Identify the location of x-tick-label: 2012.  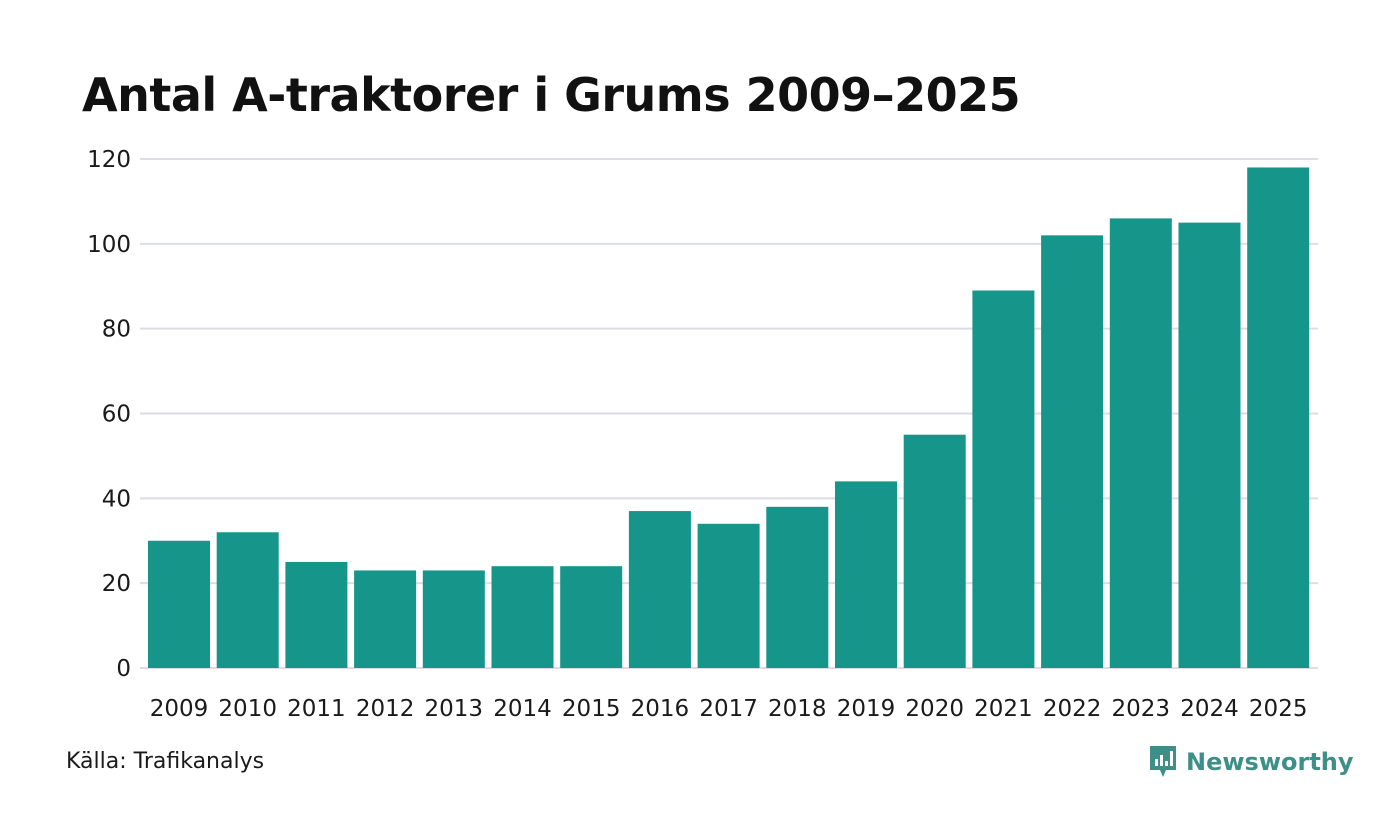
(385, 709).